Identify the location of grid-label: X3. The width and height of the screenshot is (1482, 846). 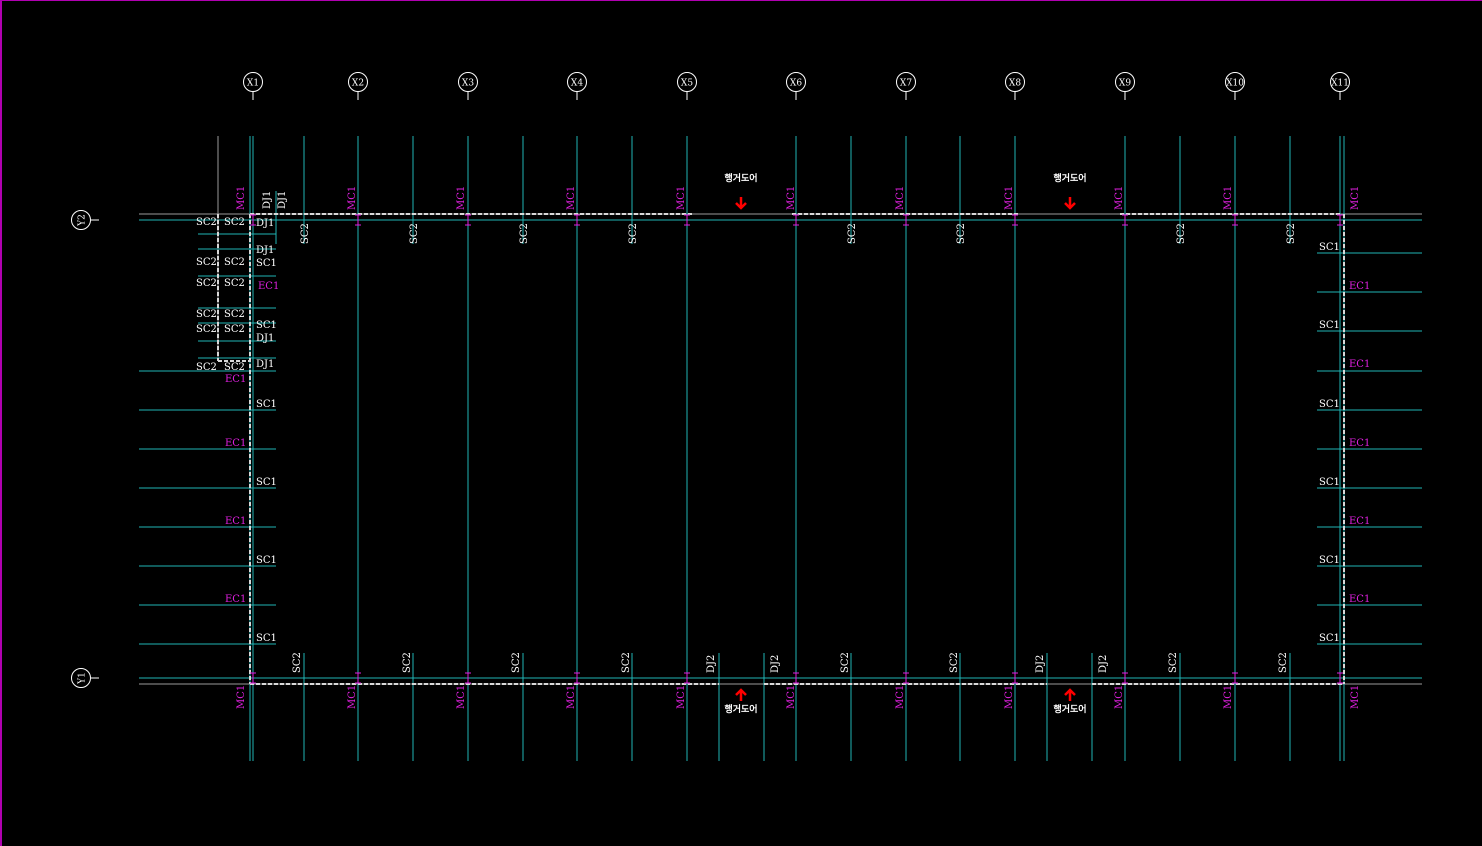
(468, 84).